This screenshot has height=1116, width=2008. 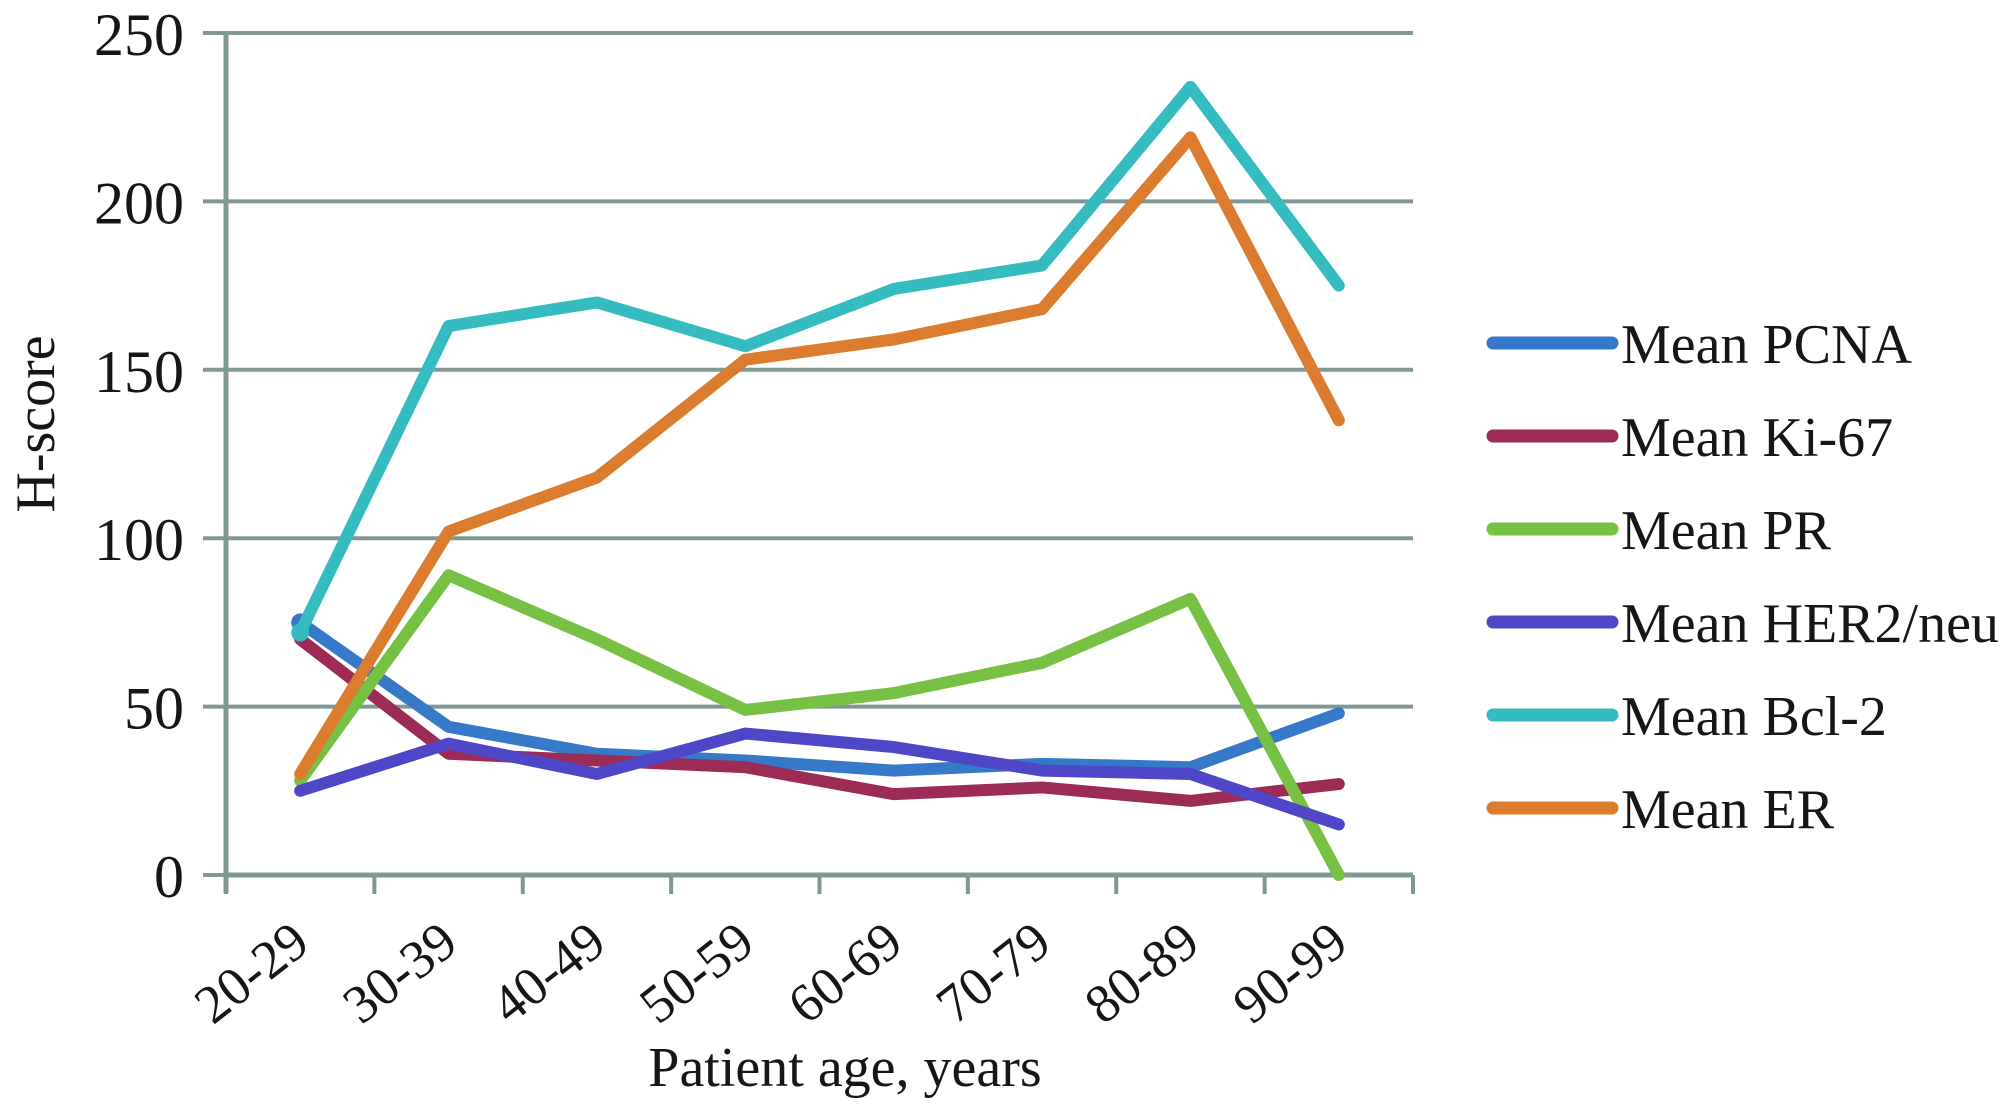 What do you see at coordinates (139, 203) in the screenshot?
I see `y-tick-label: 200` at bounding box center [139, 203].